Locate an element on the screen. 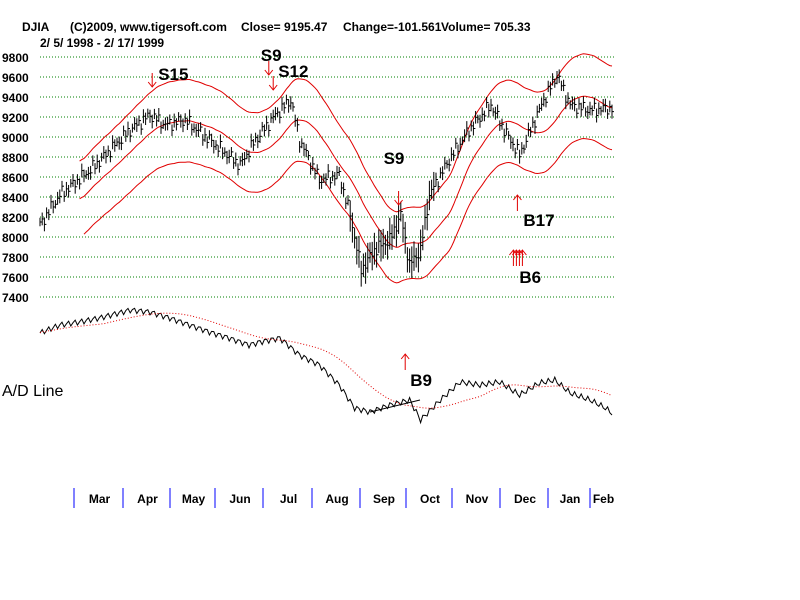 Image resolution: width=800 pixels, height=600 pixels. y-tick-label: 9800 is located at coordinates (15, 58).